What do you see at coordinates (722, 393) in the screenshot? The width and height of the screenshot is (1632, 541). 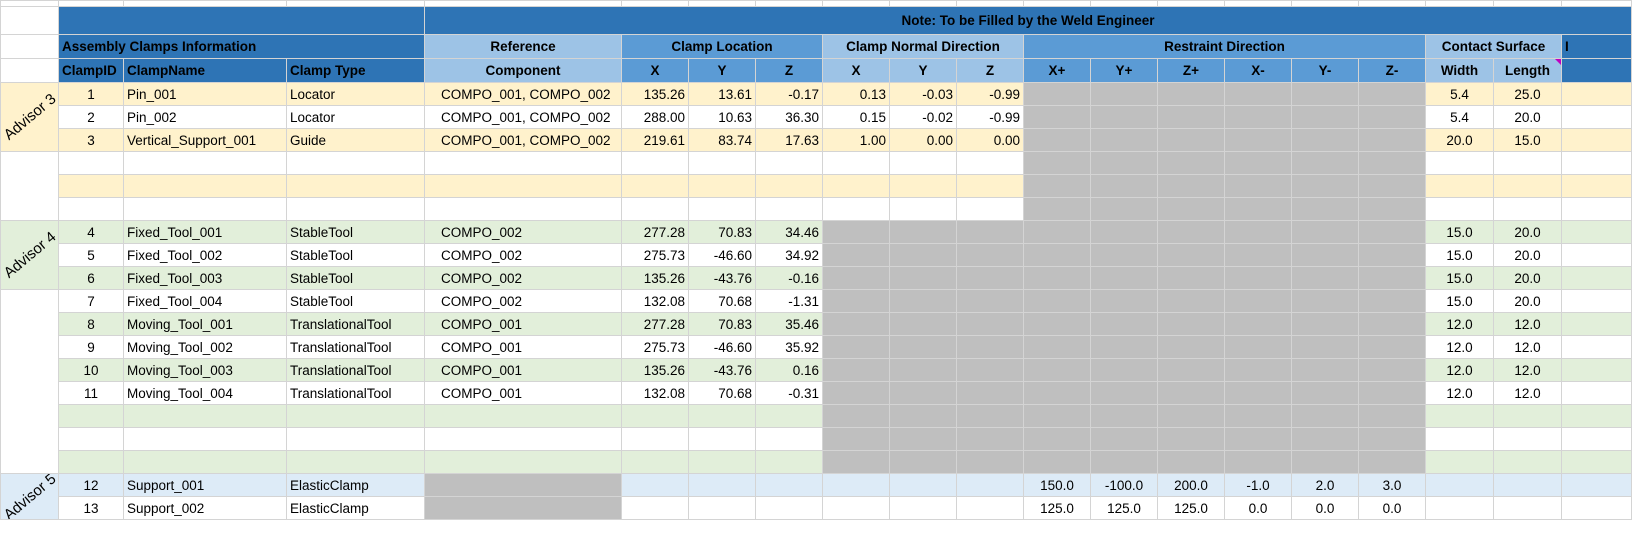 I see `loc-y-cell: 70.68` at bounding box center [722, 393].